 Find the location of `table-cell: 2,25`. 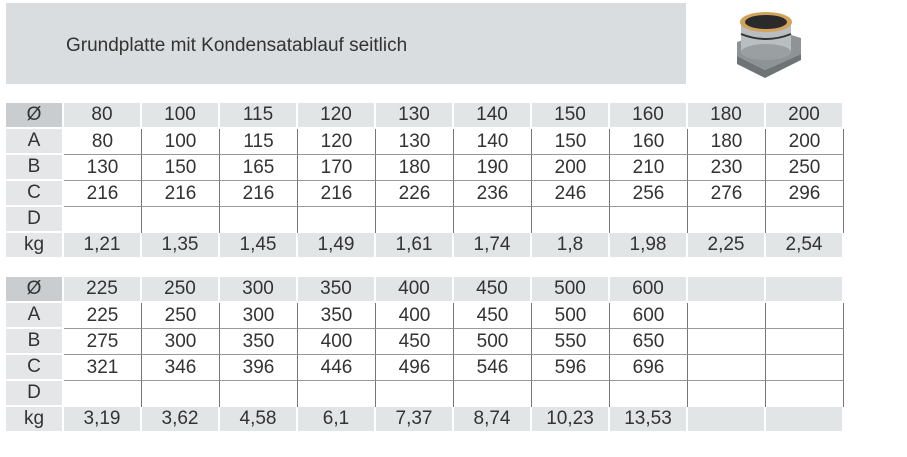

table-cell: 2,25 is located at coordinates (727, 246).